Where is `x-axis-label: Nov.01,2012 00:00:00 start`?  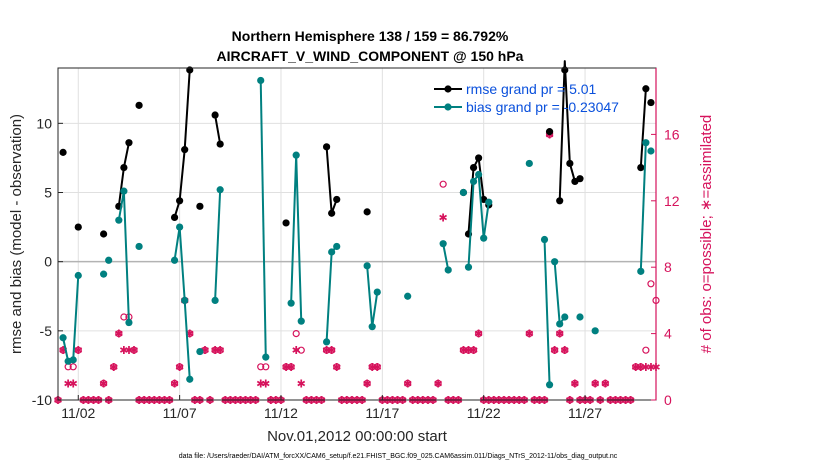 x-axis-label: Nov.01,2012 00:00:00 start is located at coordinates (357, 436).